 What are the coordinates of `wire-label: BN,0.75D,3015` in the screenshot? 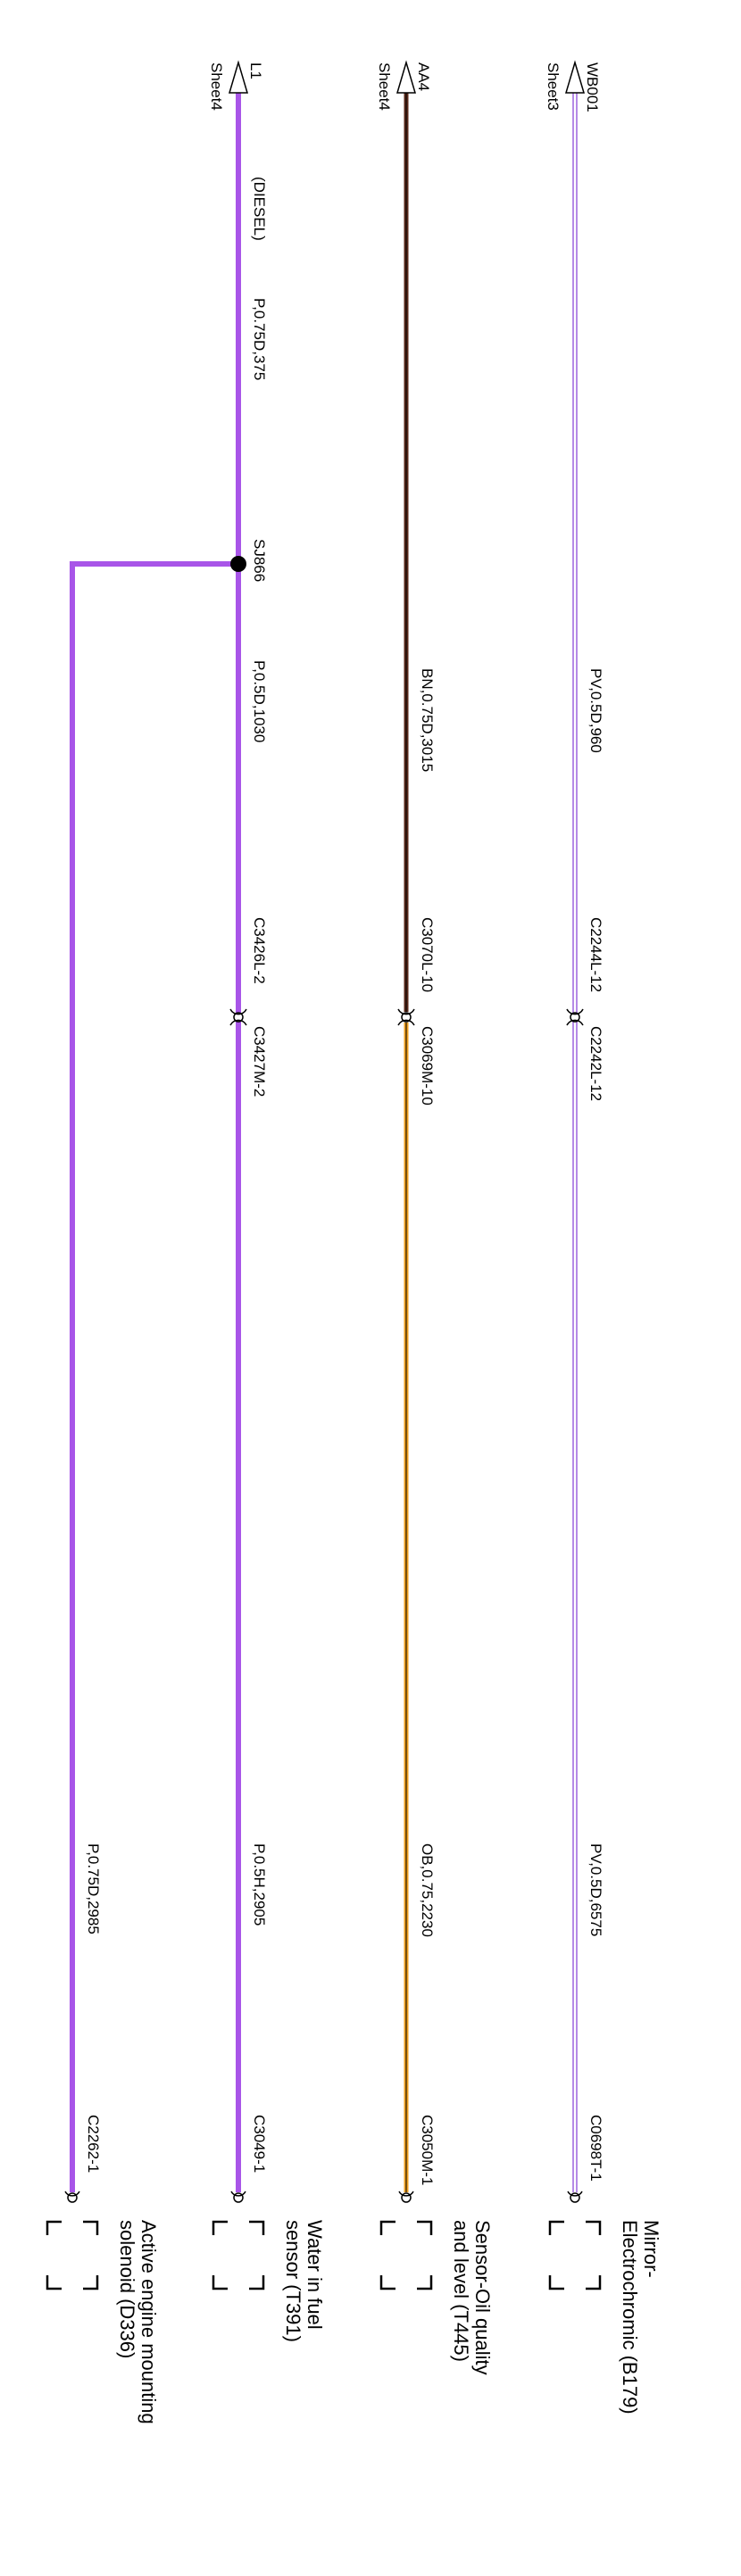 It's located at (427, 720).